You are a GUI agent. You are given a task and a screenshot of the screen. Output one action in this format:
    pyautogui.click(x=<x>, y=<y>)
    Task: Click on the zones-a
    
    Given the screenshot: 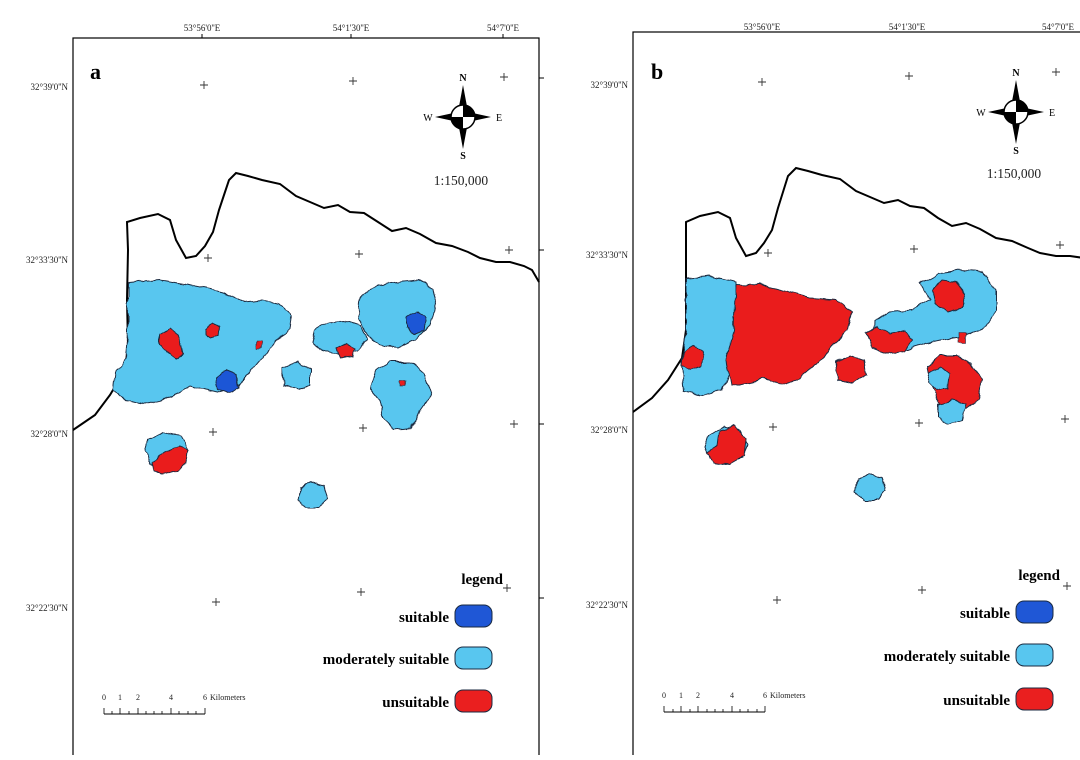 What is the action you would take?
    pyautogui.click(x=274, y=394)
    